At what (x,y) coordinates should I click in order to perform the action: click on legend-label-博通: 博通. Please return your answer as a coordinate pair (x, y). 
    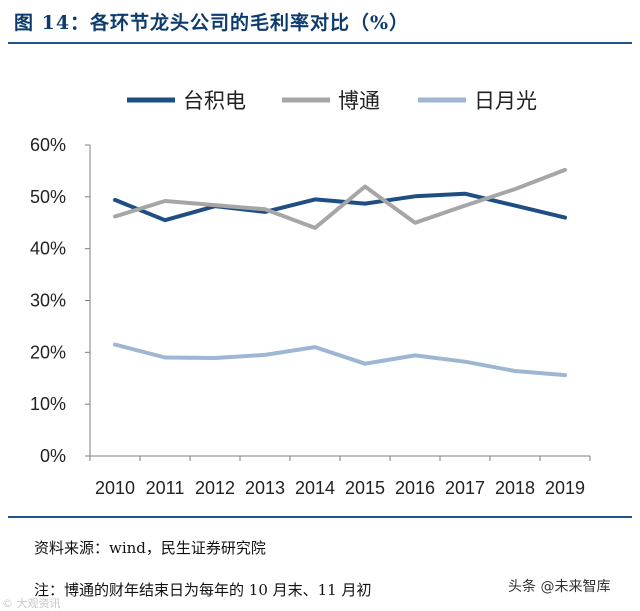
    Looking at the image, I should click on (359, 101).